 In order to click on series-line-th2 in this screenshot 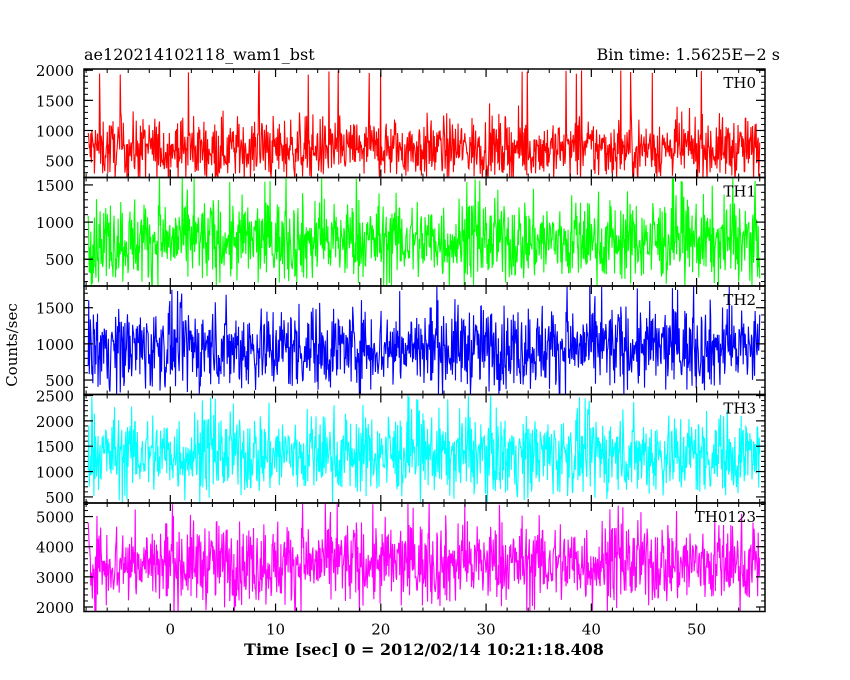, I will do `click(424, 340)`.